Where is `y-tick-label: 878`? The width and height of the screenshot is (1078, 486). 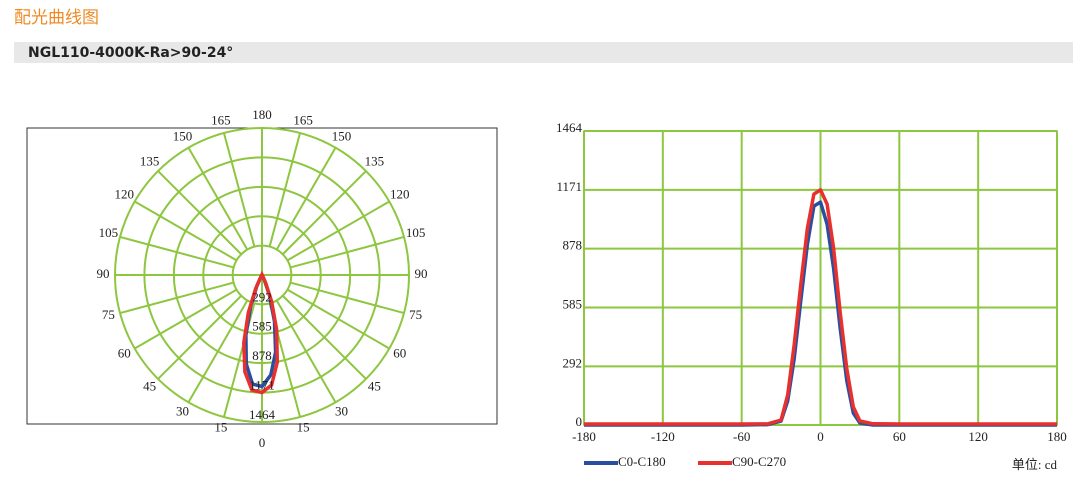
y-tick-label: 878 is located at coordinates (573, 245).